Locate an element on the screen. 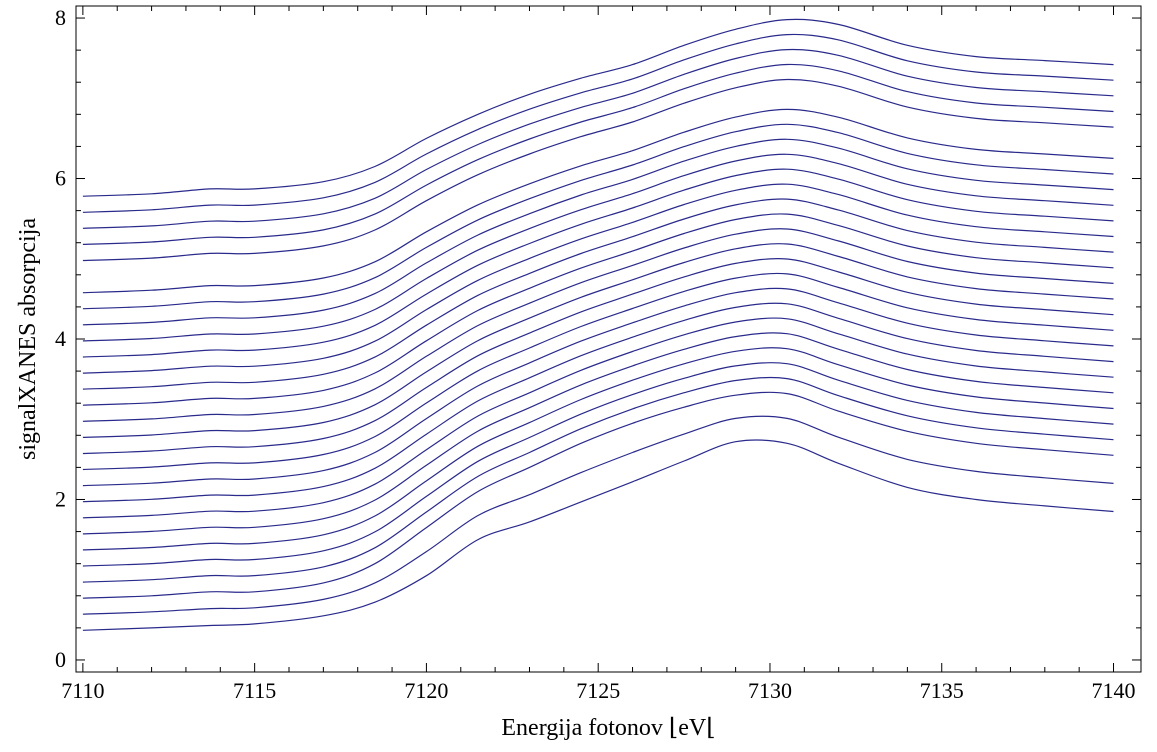 The width and height of the screenshot is (1157, 752). x-tick-label: 7125 is located at coordinates (598, 690).